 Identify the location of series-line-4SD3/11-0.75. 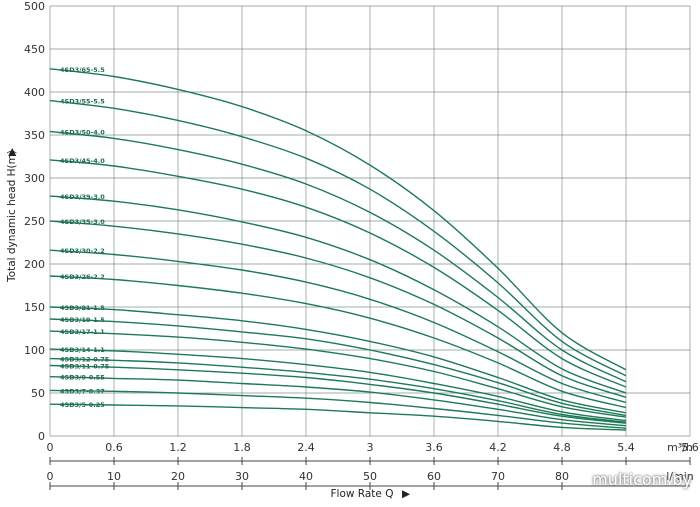
(338, 394).